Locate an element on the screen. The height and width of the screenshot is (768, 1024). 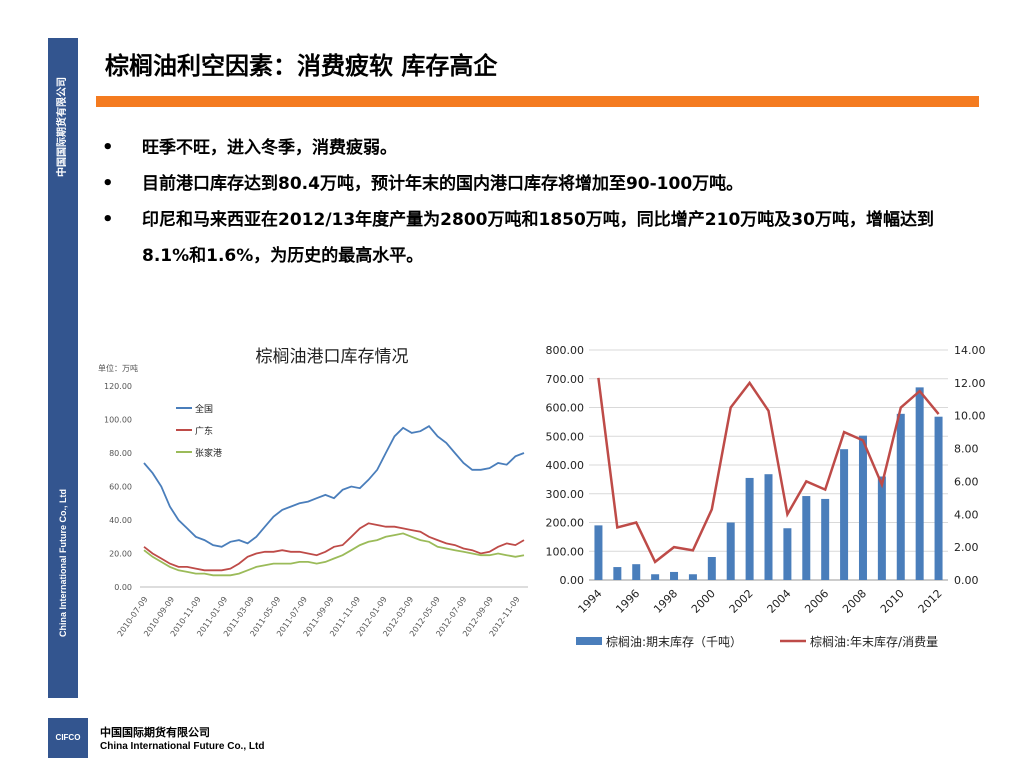
y-right-tick-label: 4.00 is located at coordinates (966, 514).